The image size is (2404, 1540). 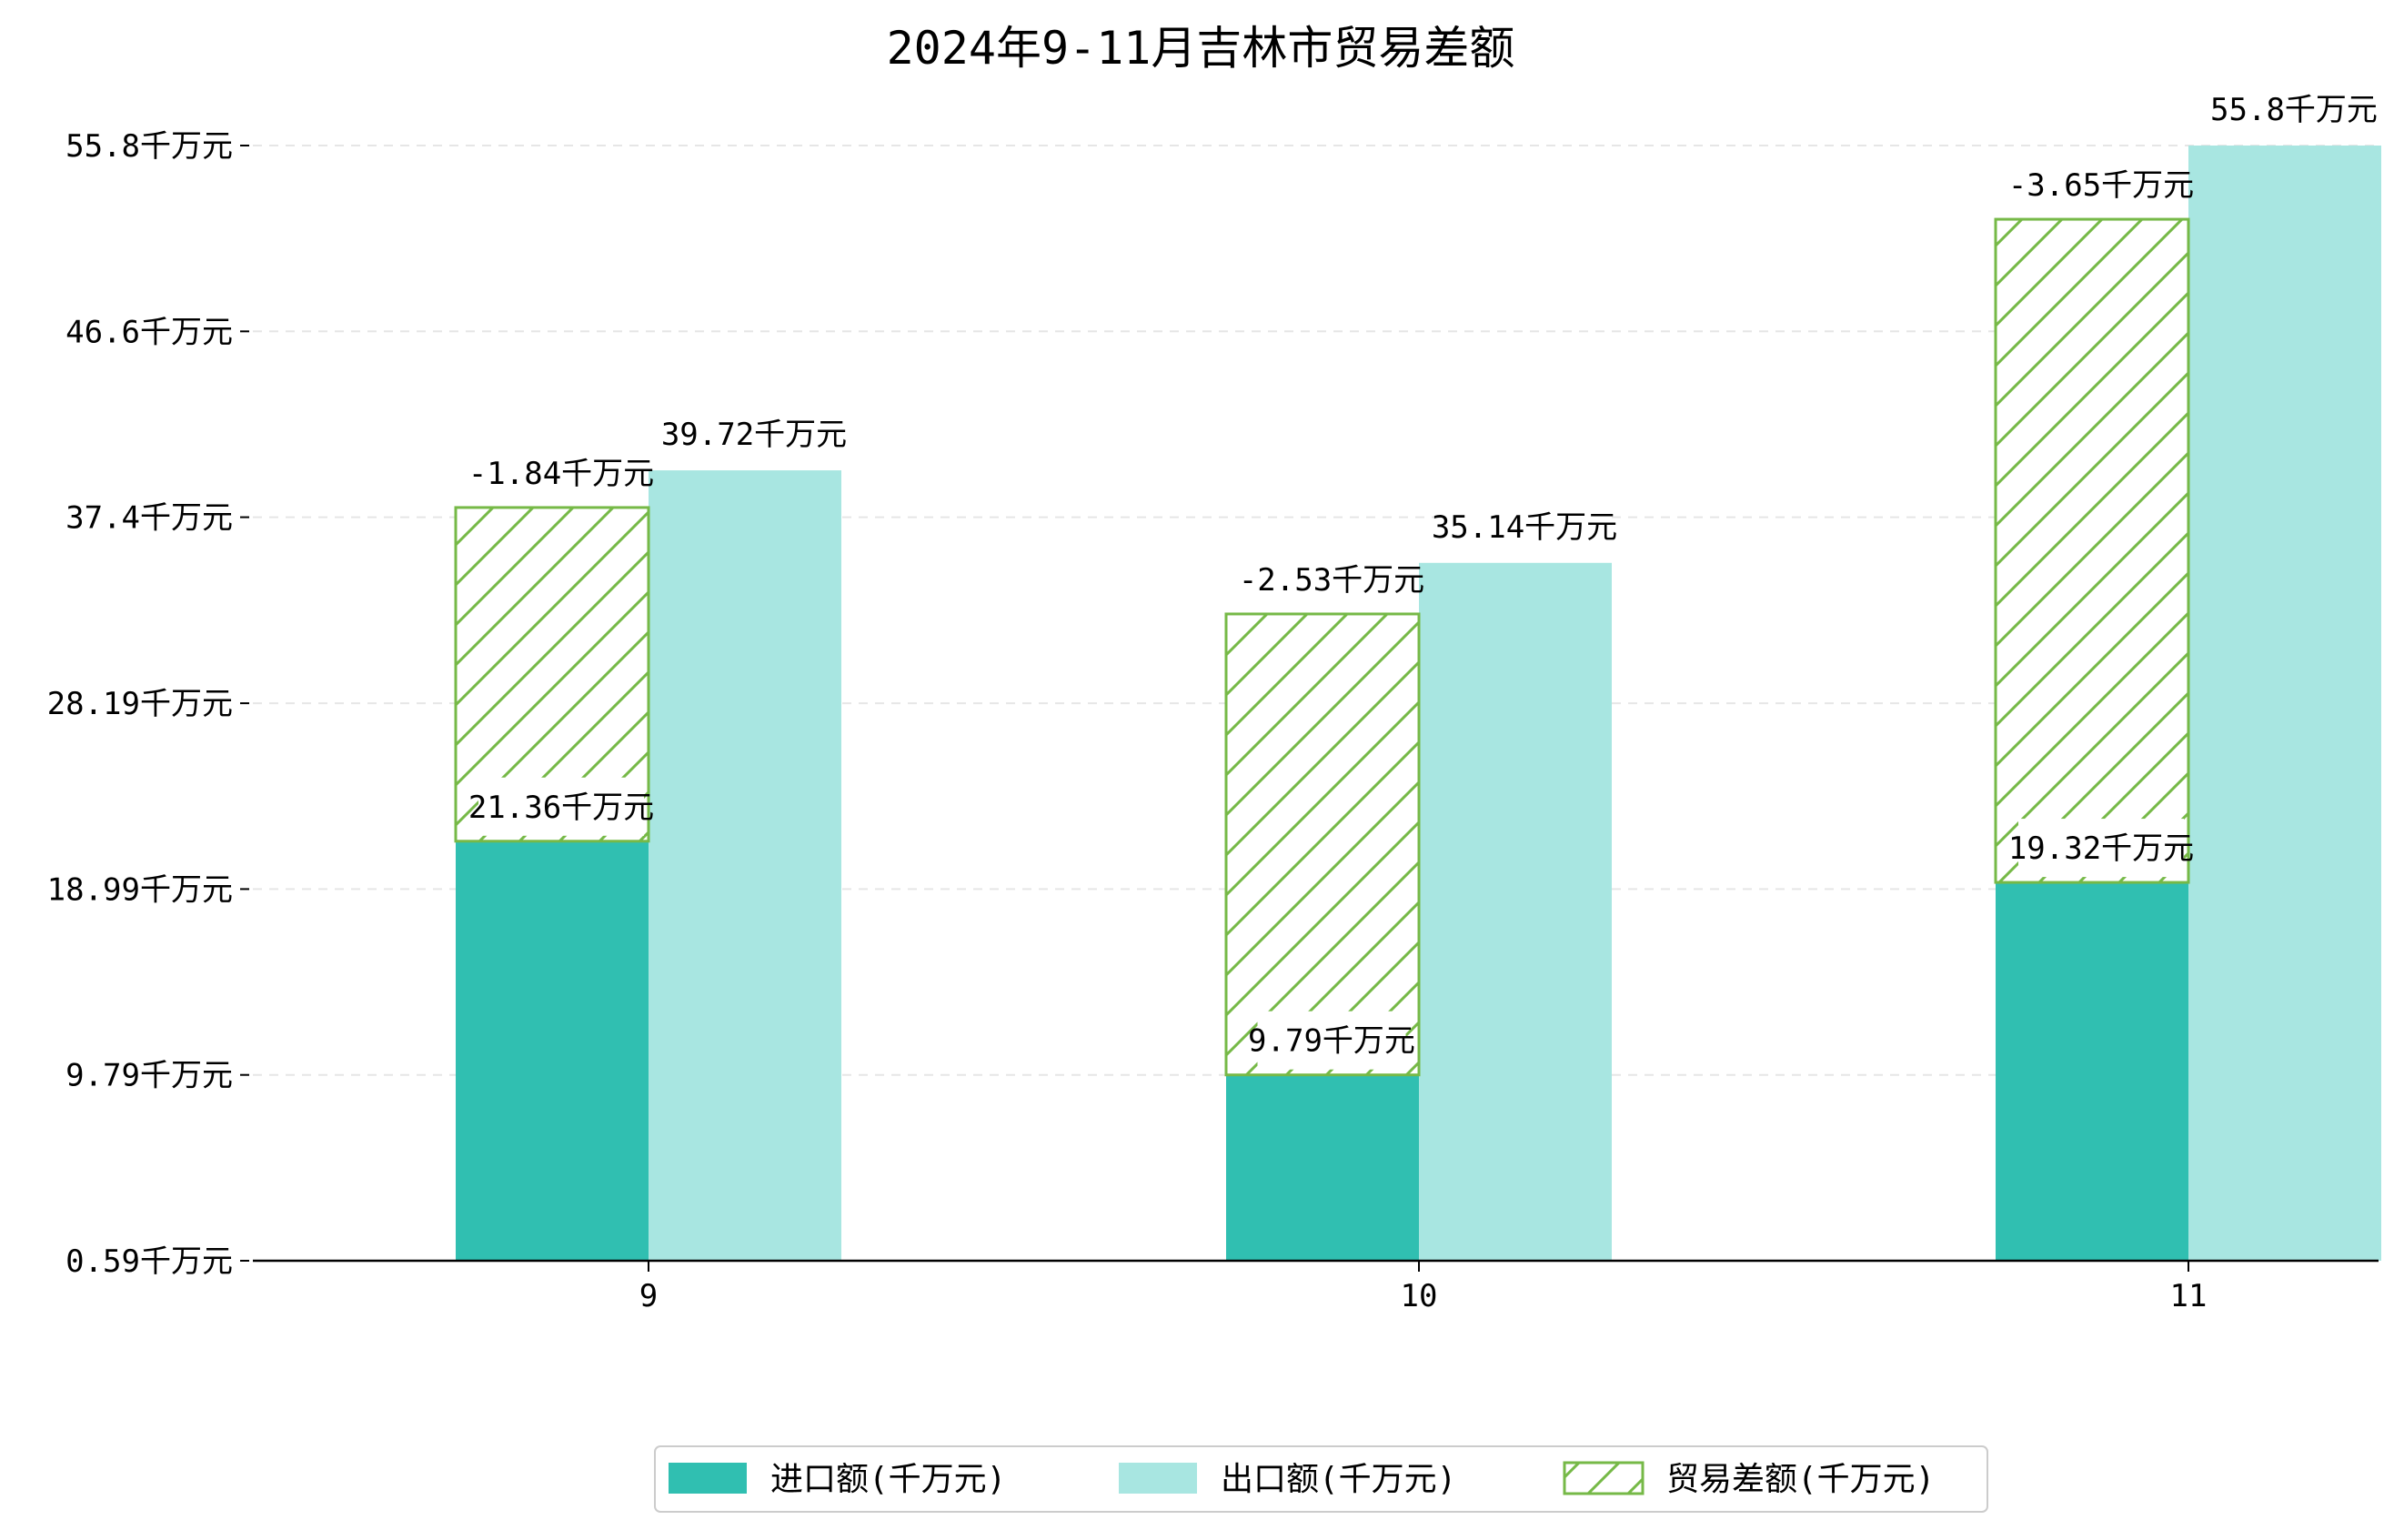 I want to click on import-value-label: 19.32千万元, so click(x=2101, y=848).